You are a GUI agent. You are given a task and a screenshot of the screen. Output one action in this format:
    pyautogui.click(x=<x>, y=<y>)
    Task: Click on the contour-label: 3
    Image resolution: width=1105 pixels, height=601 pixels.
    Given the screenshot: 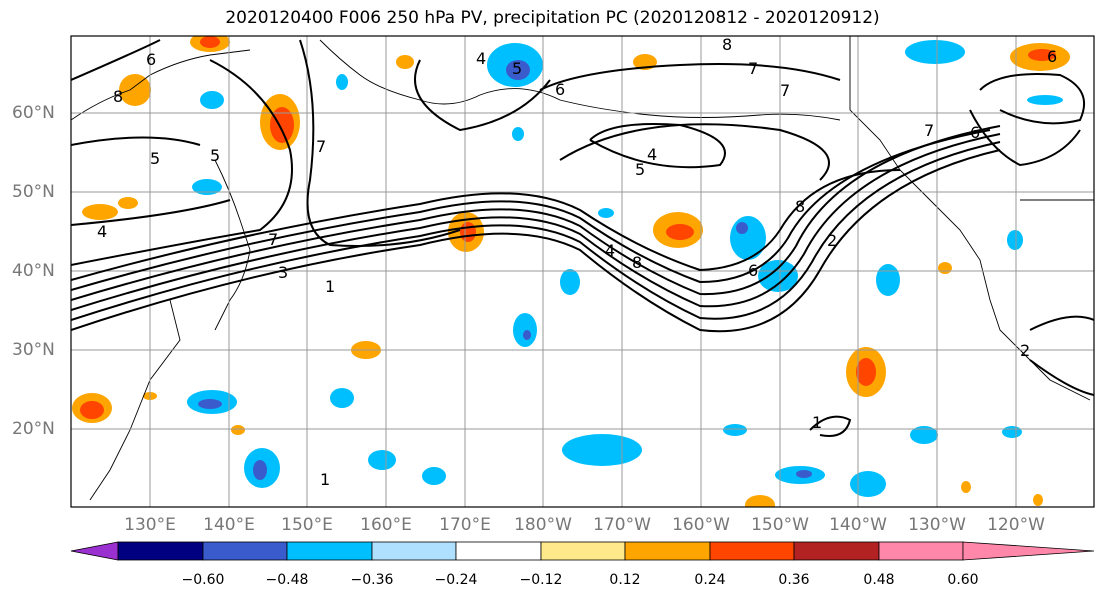 What is the action you would take?
    pyautogui.click(x=283, y=272)
    